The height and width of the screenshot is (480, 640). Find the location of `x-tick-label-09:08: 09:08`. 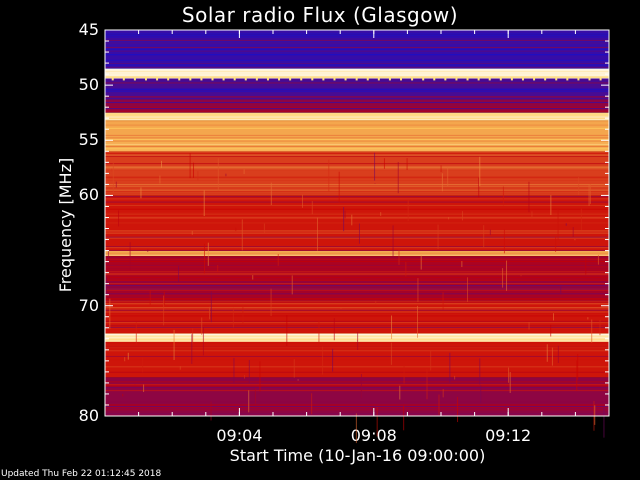

x-tick-label-09:08: 09:08 is located at coordinates (373, 435).